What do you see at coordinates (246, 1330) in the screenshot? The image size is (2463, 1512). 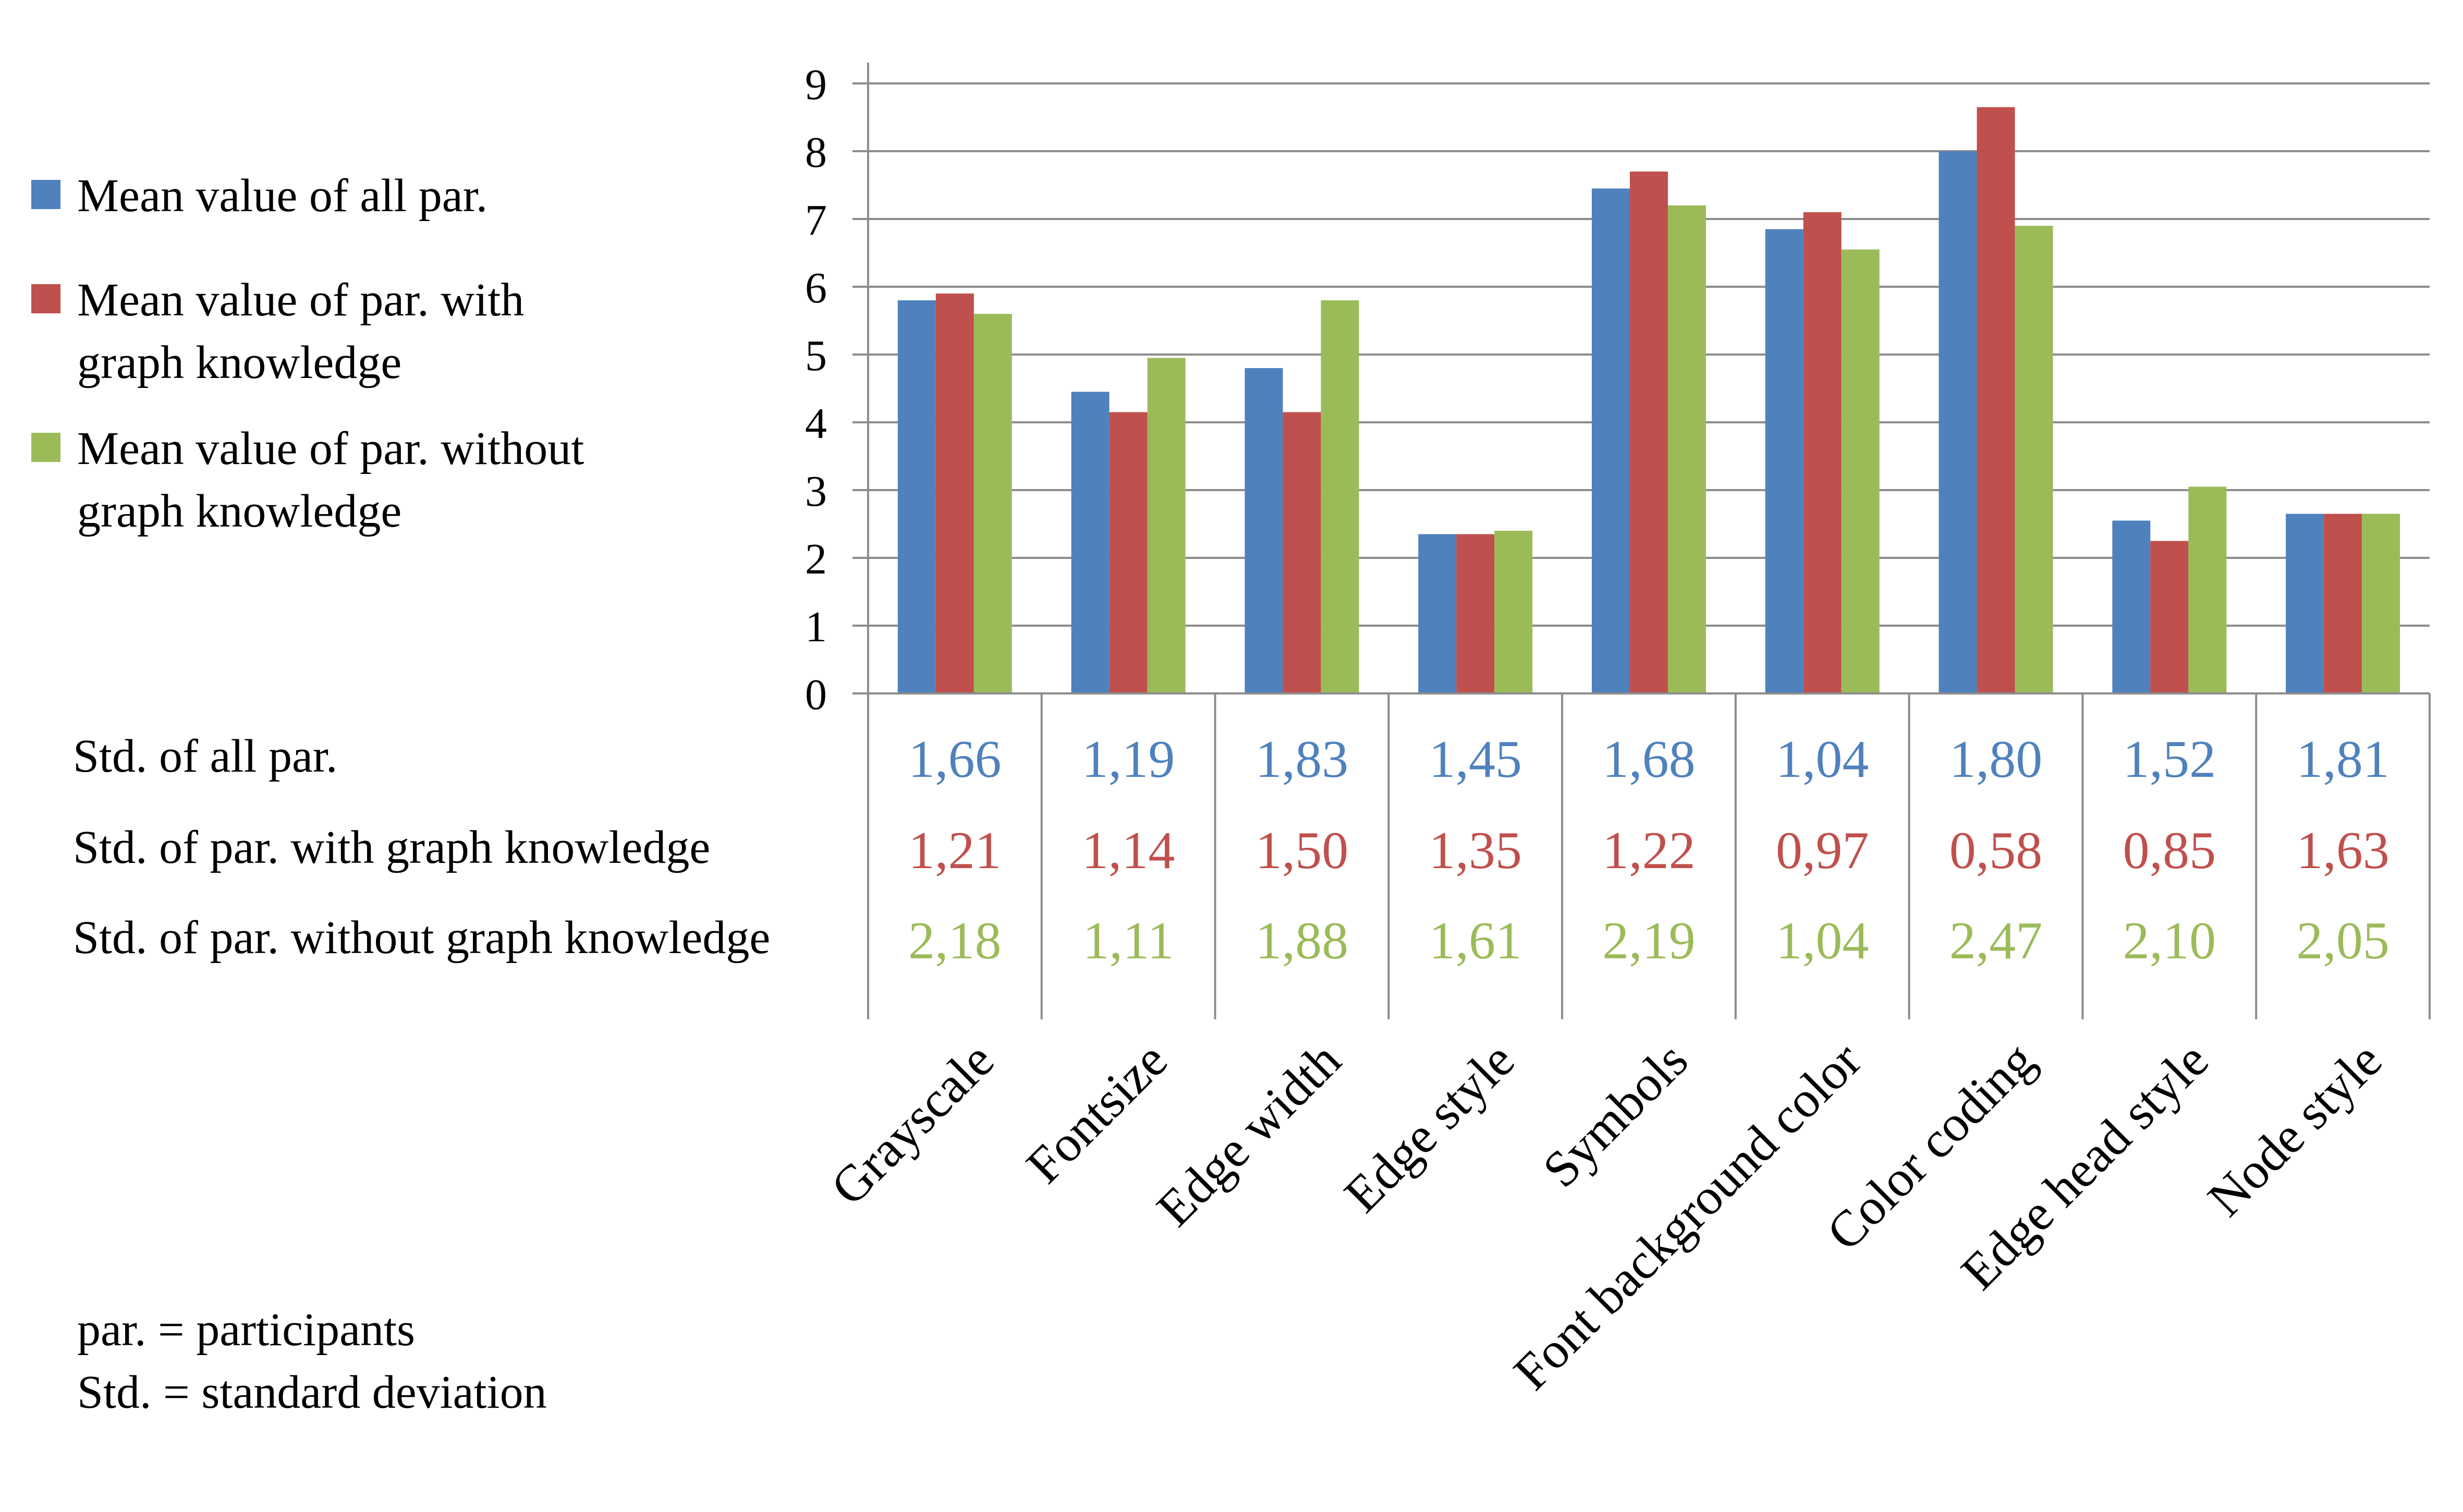 I see `footnote: par. = participants` at bounding box center [246, 1330].